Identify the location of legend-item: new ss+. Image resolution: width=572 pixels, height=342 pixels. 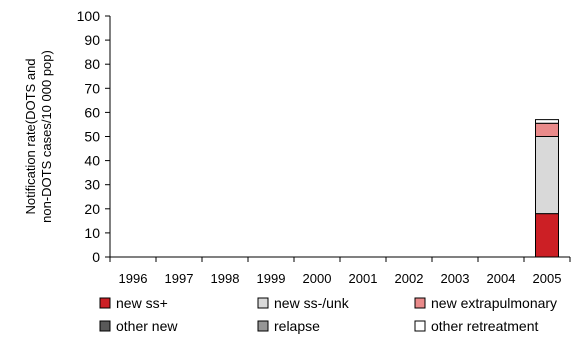
(133, 303).